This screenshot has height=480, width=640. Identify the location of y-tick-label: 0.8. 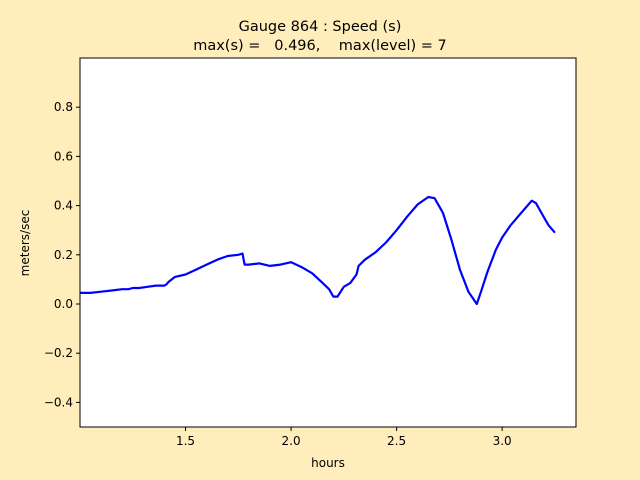
(63, 107).